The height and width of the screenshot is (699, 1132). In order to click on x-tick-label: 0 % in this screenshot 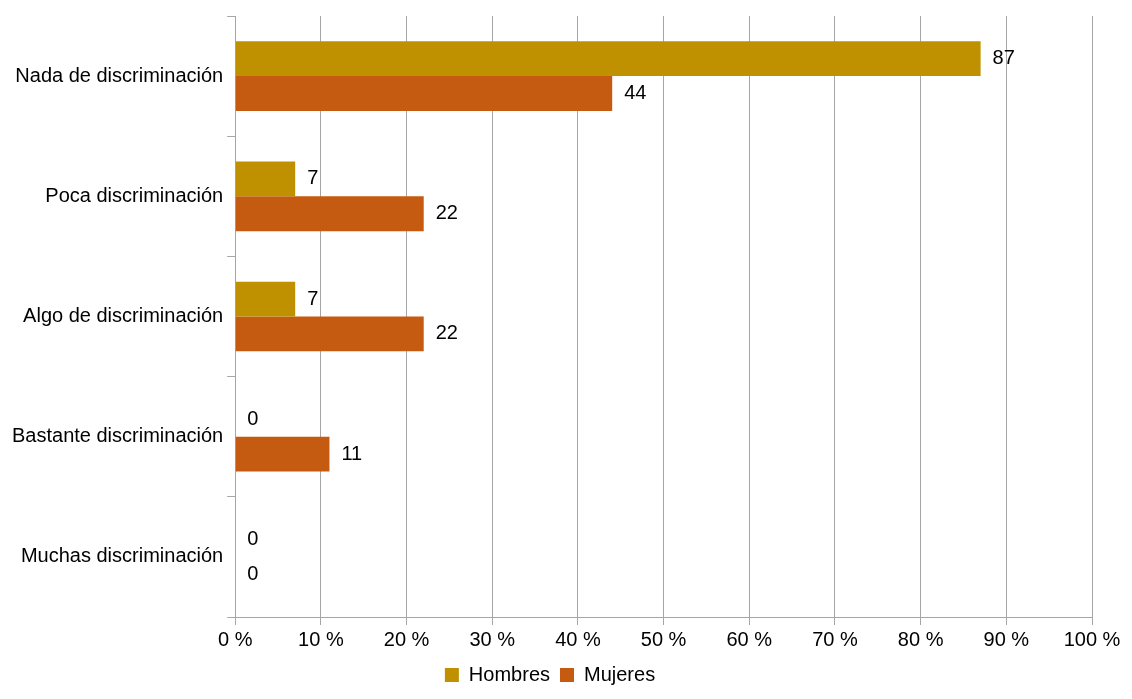, I will do `click(235, 638)`.